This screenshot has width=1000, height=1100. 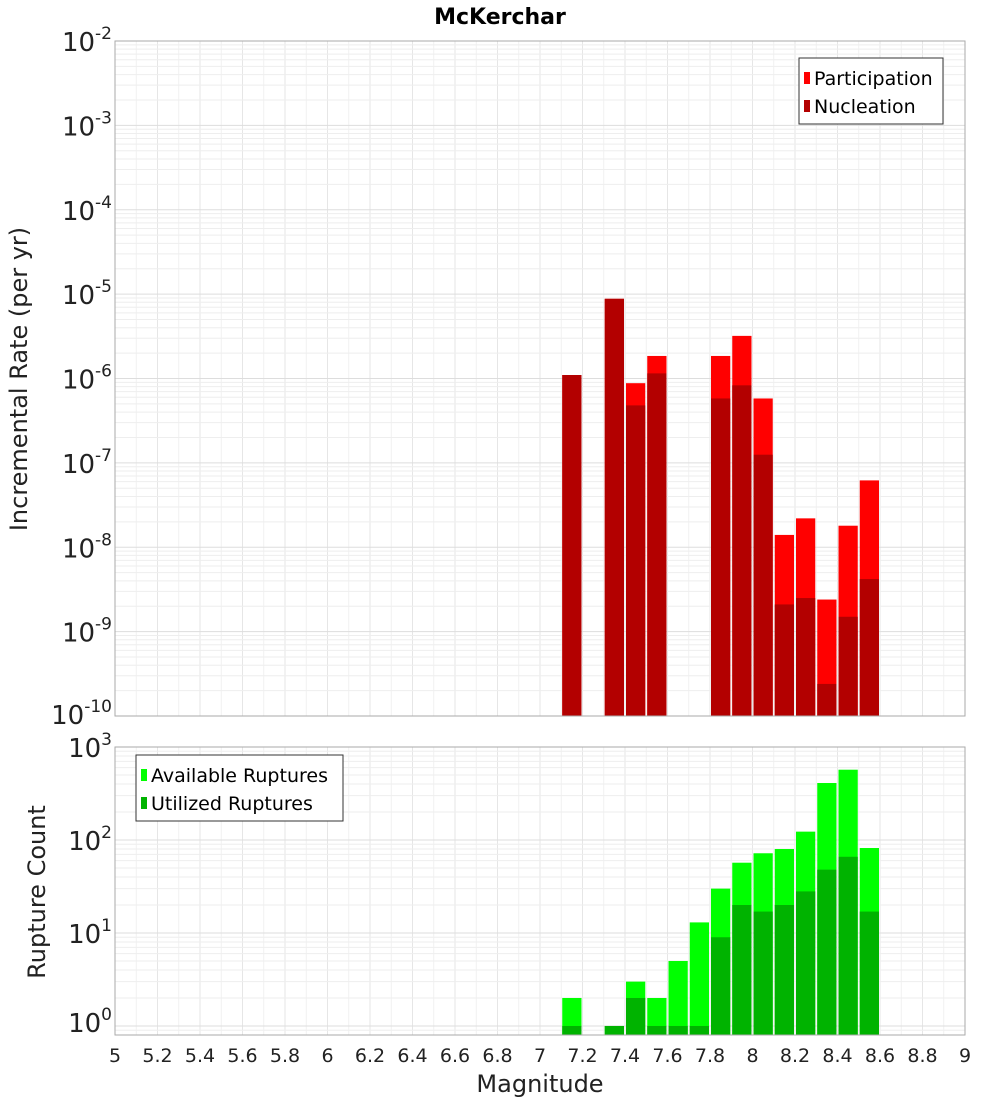 What do you see at coordinates (87, 547) in the screenshot?
I see `y-tick-label: 10⁻⁸` at bounding box center [87, 547].